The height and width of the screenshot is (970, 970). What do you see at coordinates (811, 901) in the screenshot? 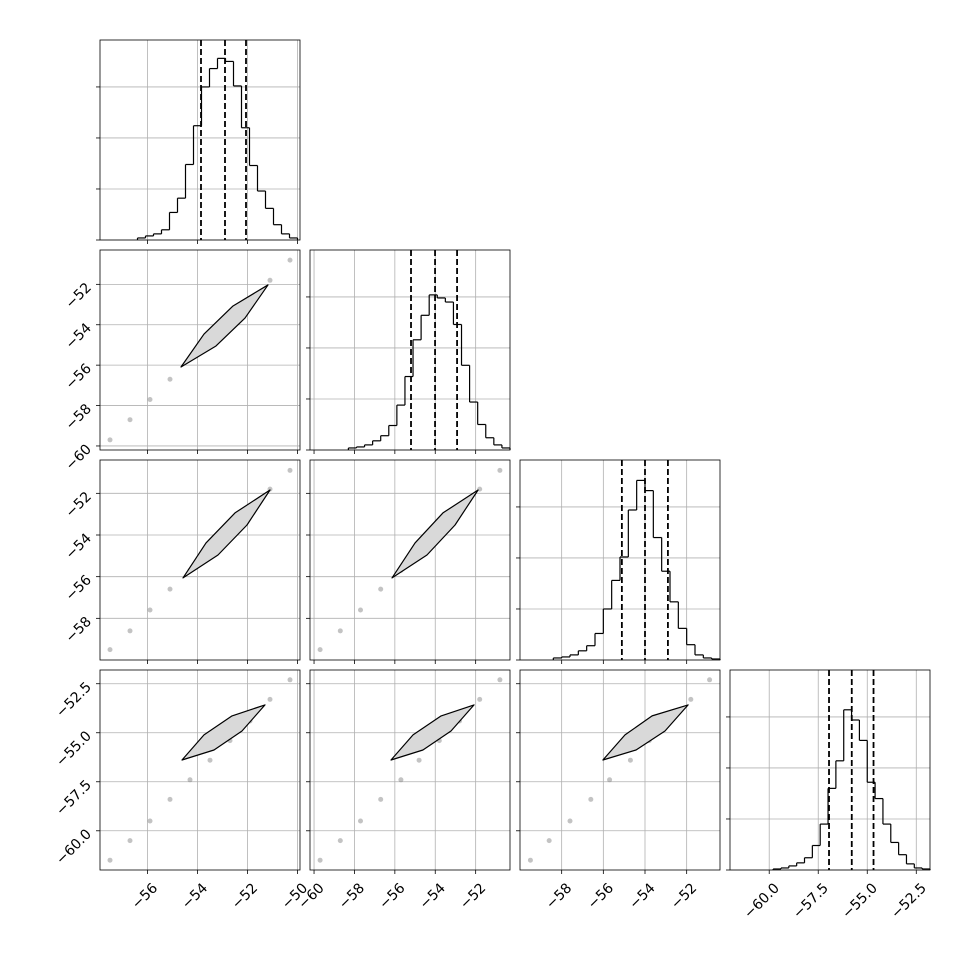
I see `x-tick-label: −57.5` at bounding box center [811, 901].